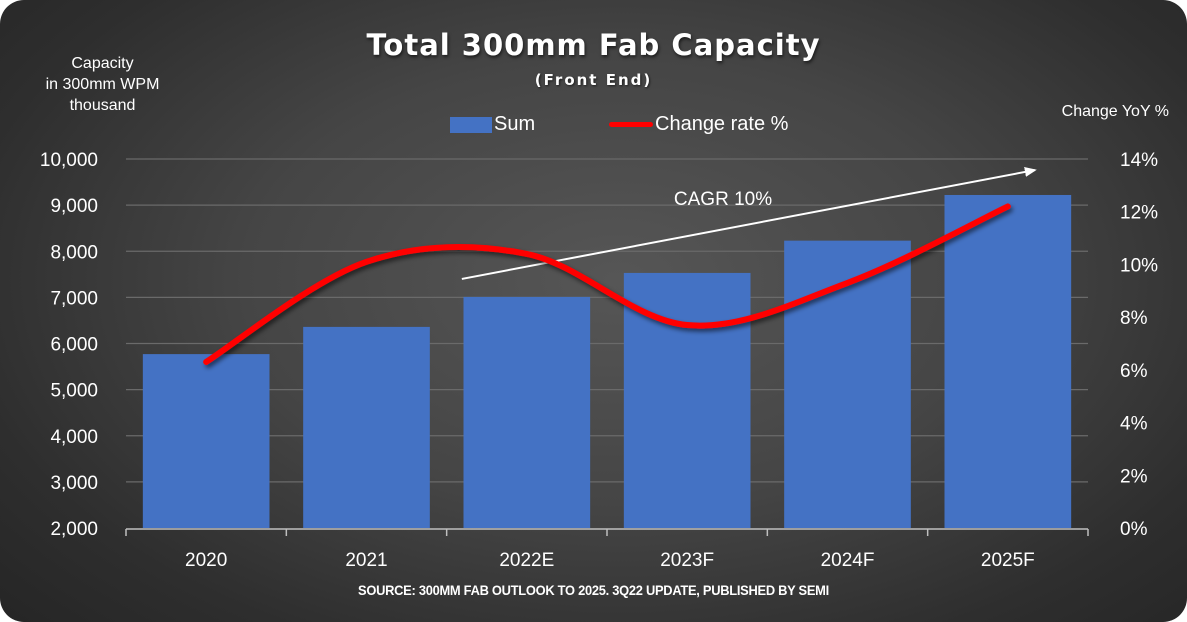 This screenshot has width=1187, height=622. Describe the element at coordinates (631, 124) in the screenshot. I see `legend-swatch-line` at that location.